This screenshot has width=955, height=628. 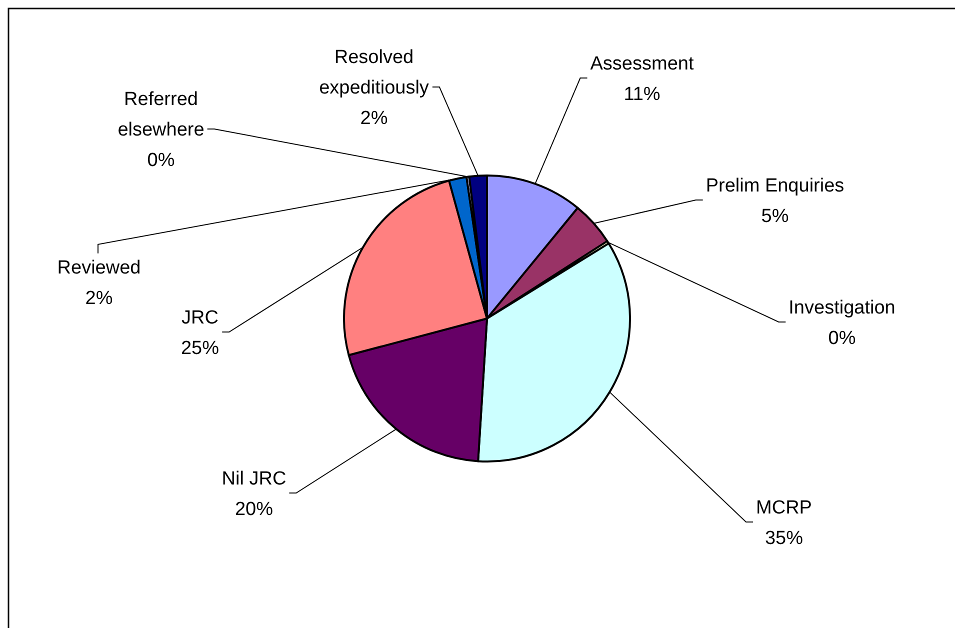 I want to click on data-label: 11%, so click(x=642, y=94).